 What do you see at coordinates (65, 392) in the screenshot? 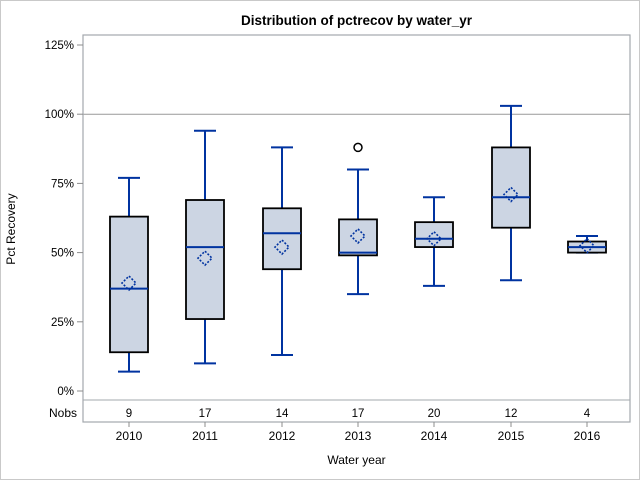
I see `y-tick-label: 0%` at bounding box center [65, 392].